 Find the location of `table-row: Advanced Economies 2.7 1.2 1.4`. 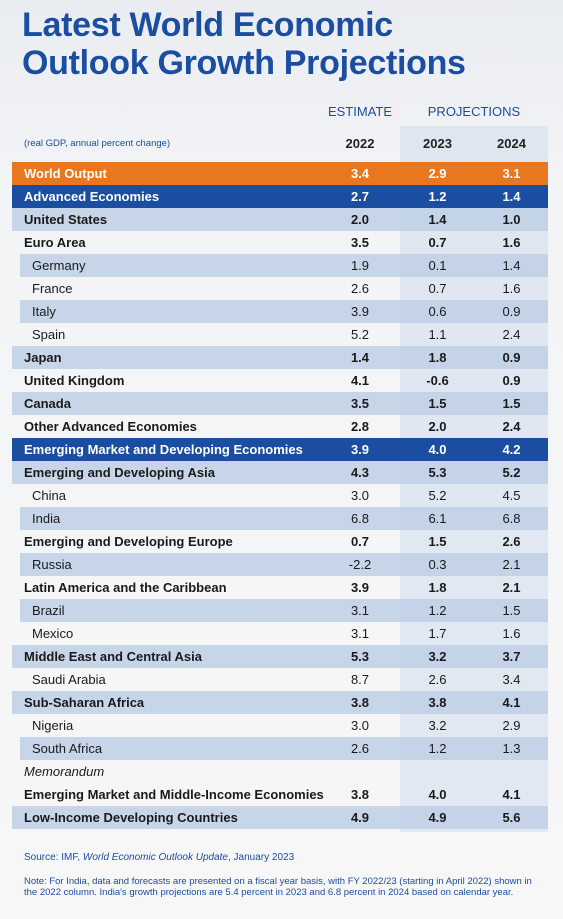

table-row: Advanced Economies 2.7 1.2 1.4 is located at coordinates (280, 196).